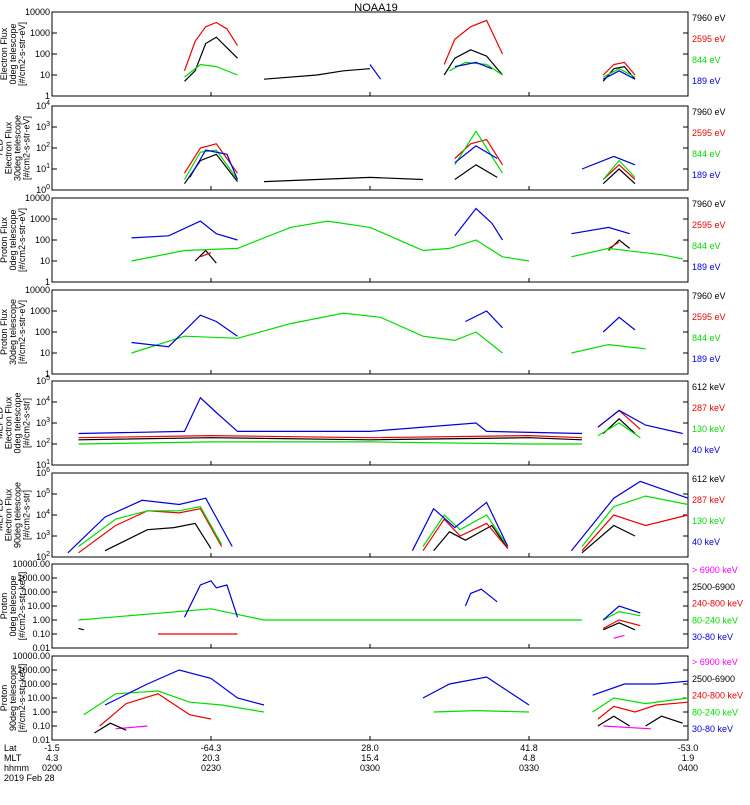  I want to click on y-tick-label: 0.10, so click(41, 726).